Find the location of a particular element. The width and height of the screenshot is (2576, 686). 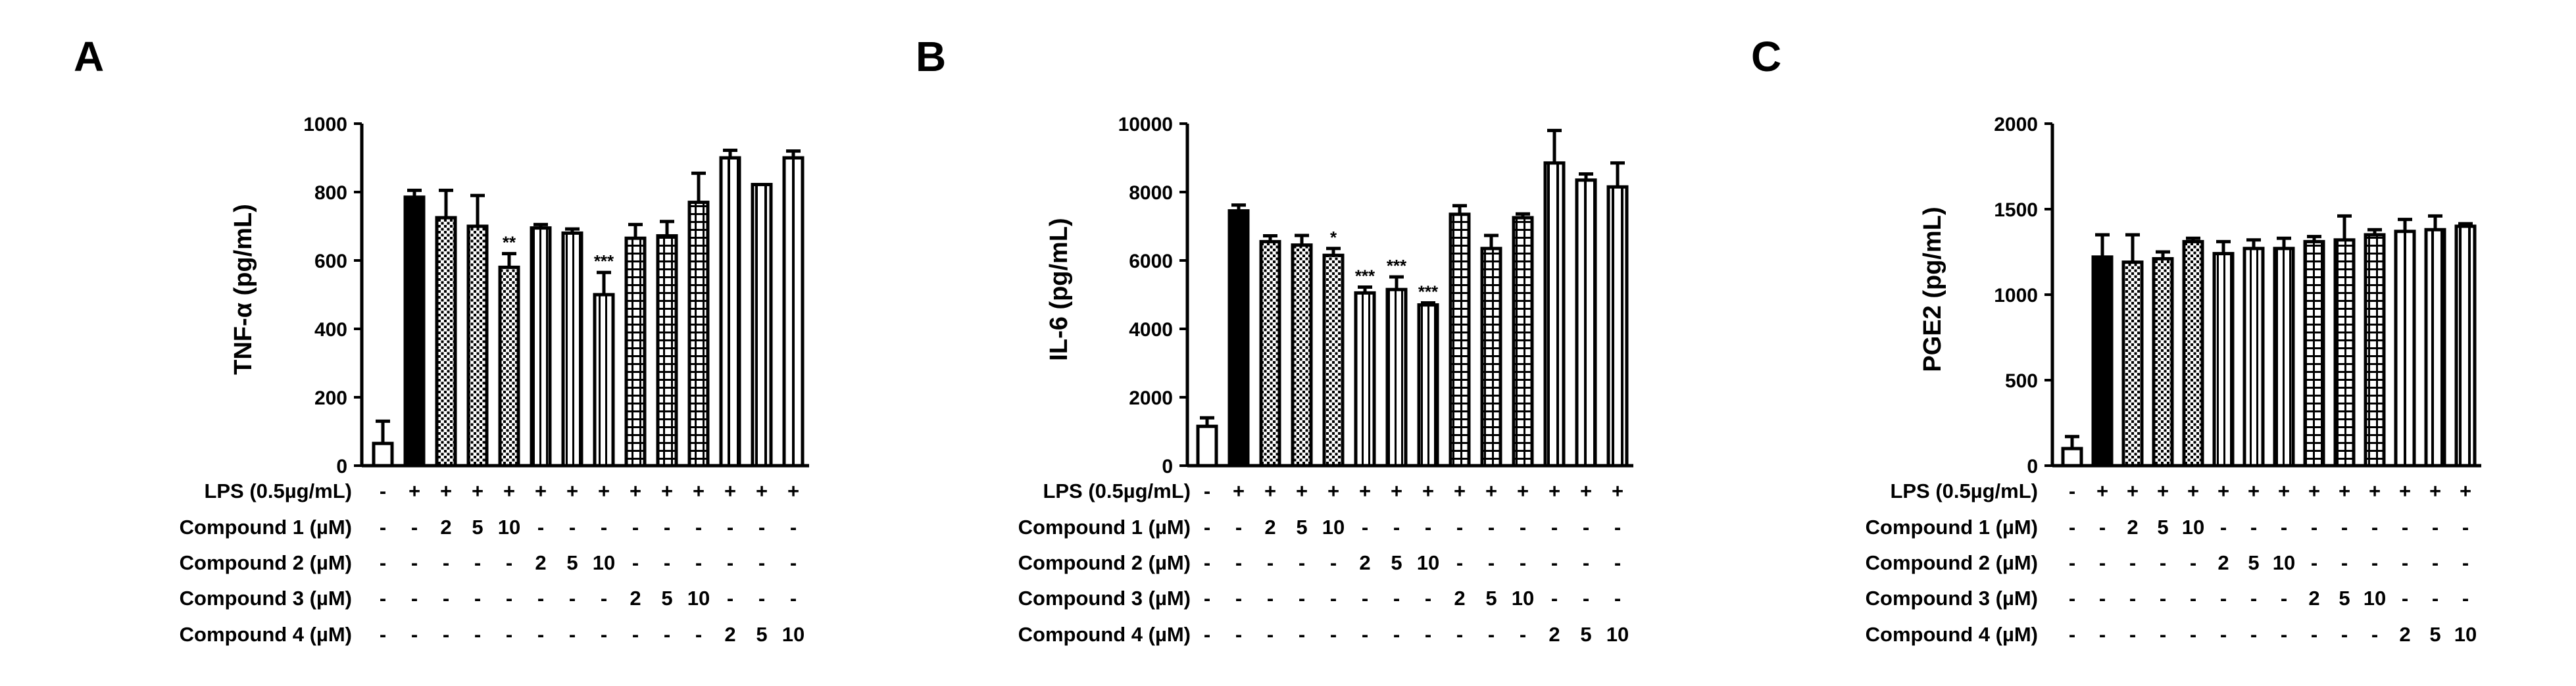

significance-marker: * is located at coordinates (1333, 237).